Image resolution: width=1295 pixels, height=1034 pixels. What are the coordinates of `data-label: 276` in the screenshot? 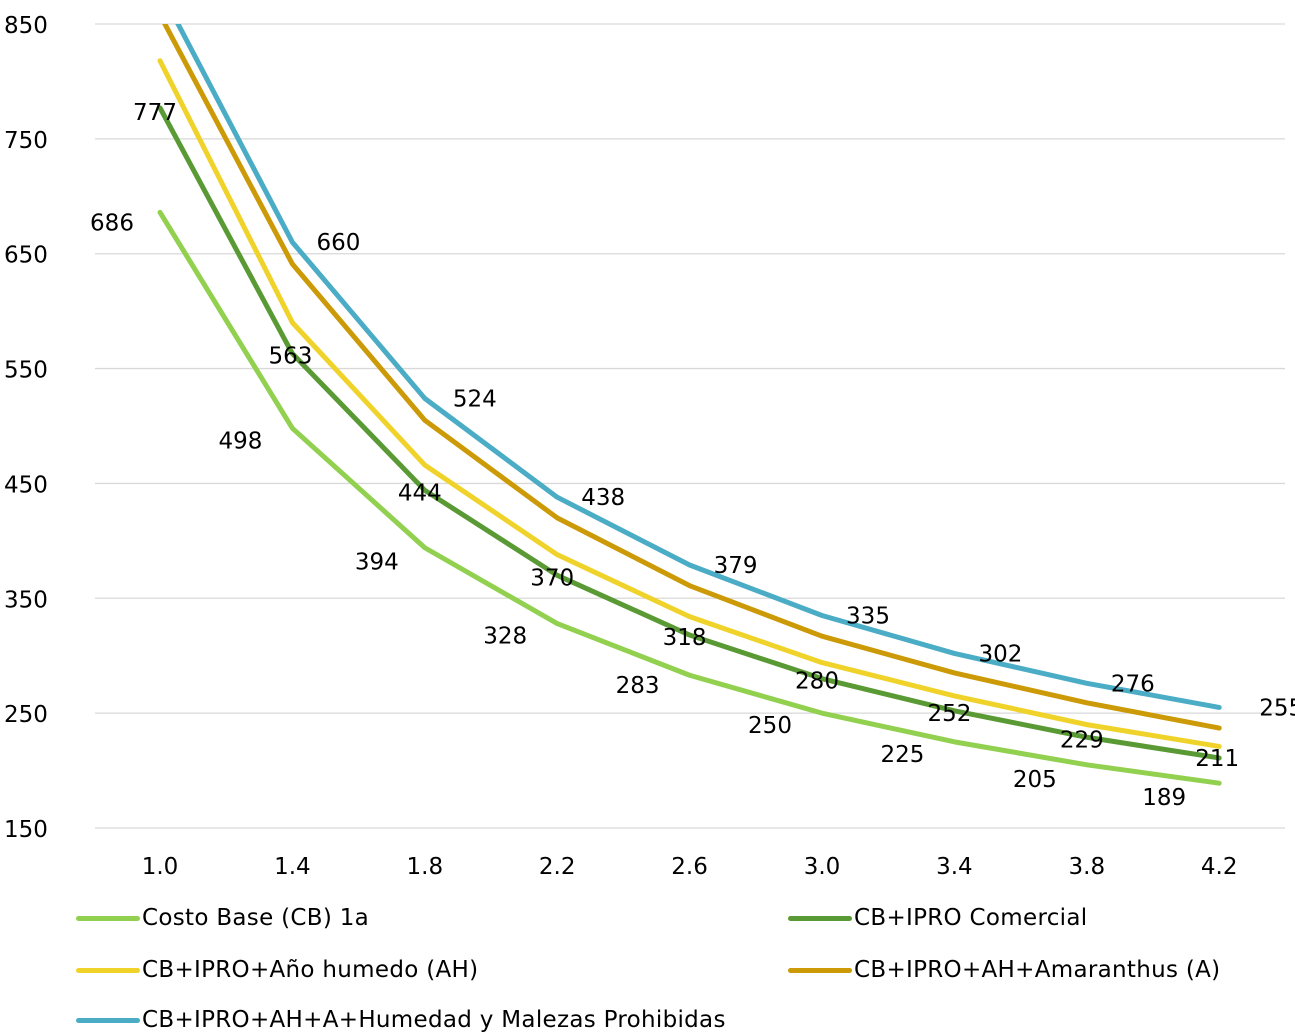 It's located at (1133, 684).